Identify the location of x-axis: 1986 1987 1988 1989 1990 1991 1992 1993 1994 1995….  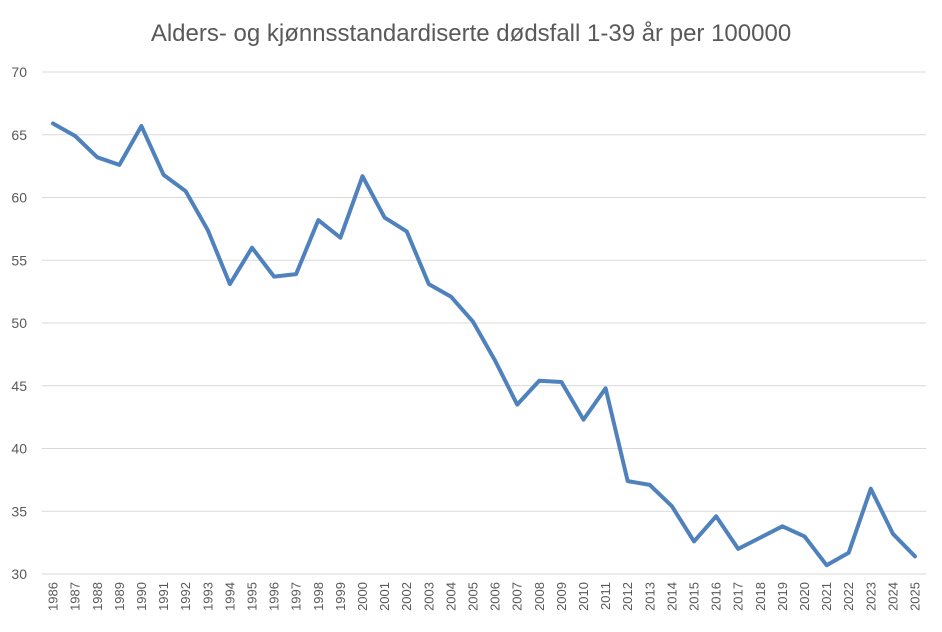
(484, 596).